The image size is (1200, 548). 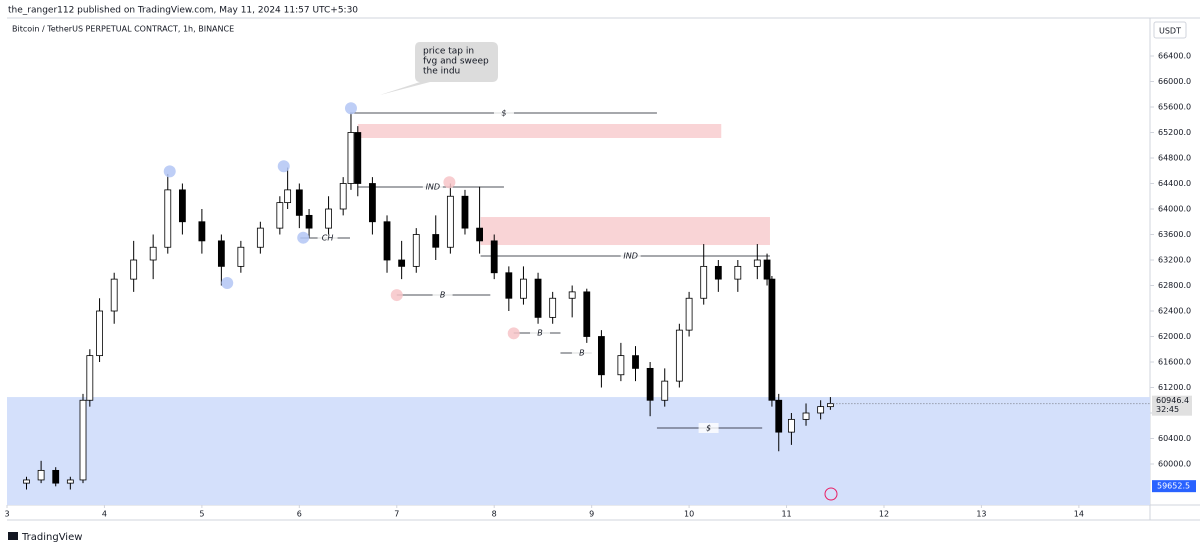 What do you see at coordinates (13, 536) in the screenshot?
I see `brand-logo` at bounding box center [13, 536].